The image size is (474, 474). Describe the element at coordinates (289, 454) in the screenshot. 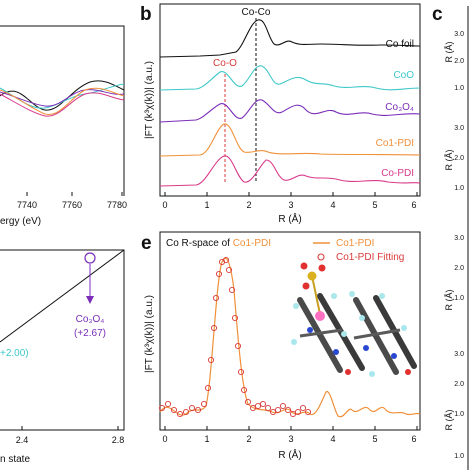

I see `panel-e-x-axis-label: R (Å)` at that location.